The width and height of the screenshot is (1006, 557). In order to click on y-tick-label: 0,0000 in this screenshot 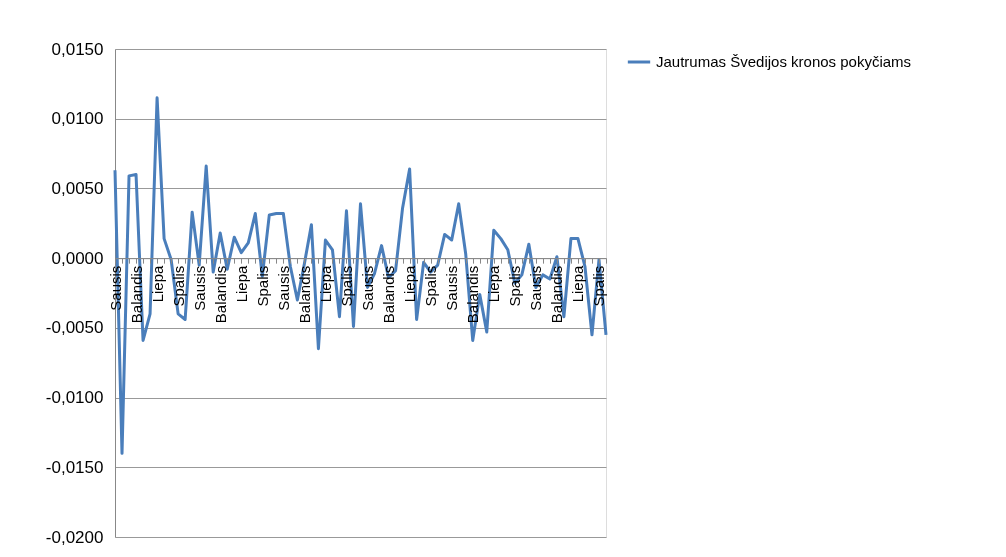, I will do `click(77, 258)`.